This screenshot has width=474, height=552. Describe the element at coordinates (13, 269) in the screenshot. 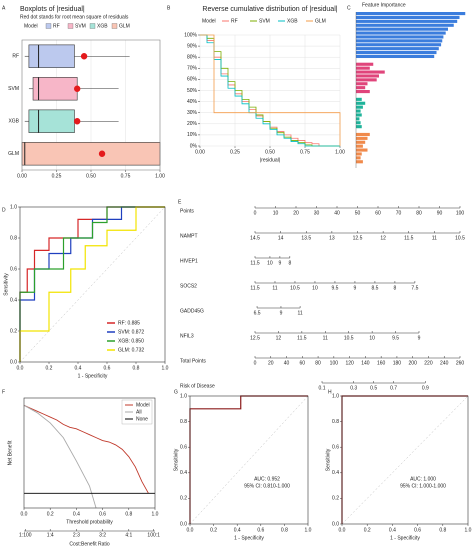

I see `y-tick-label: 0.6` at that location.